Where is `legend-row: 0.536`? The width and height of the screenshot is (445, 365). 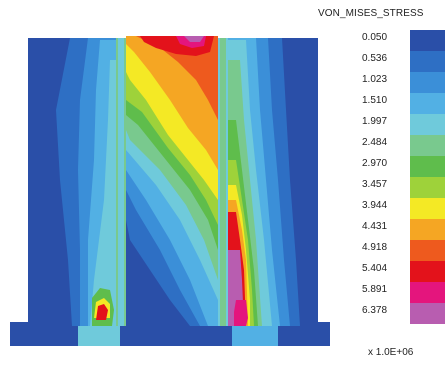 legend-row: 0.536 is located at coordinates (403, 61).